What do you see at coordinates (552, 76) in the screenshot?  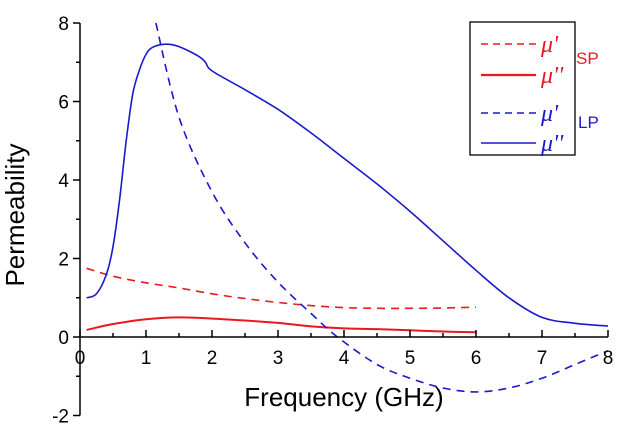 I see `legend-label-1: μ''` at bounding box center [552, 76].